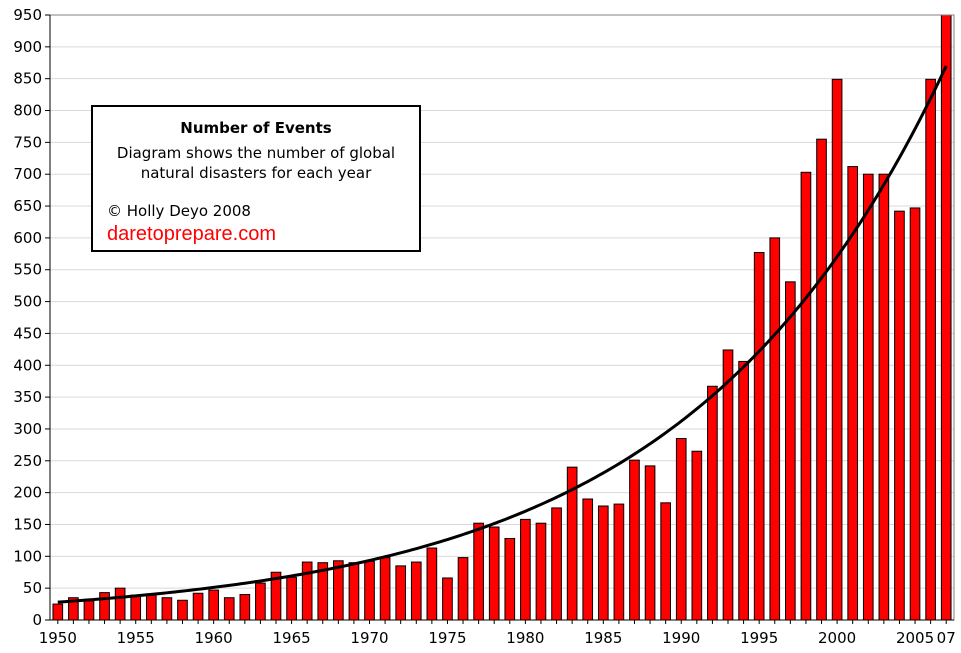 The width and height of the screenshot is (961, 653). I want to click on bar-1975, so click(447, 599).